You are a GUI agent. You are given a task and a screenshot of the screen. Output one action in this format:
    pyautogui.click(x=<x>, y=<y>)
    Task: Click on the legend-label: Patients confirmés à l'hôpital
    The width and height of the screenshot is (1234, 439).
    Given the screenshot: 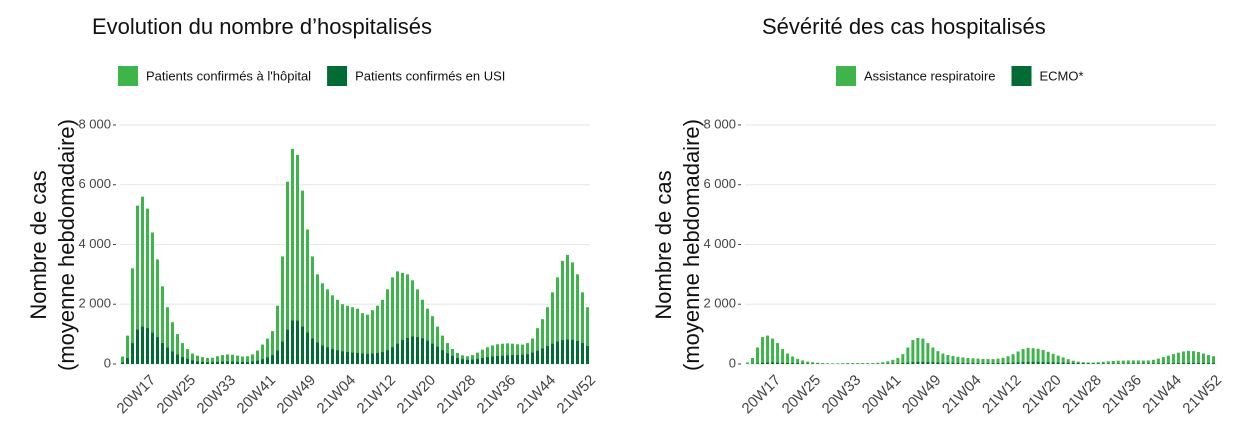 What is the action you would take?
    pyautogui.click(x=228, y=75)
    